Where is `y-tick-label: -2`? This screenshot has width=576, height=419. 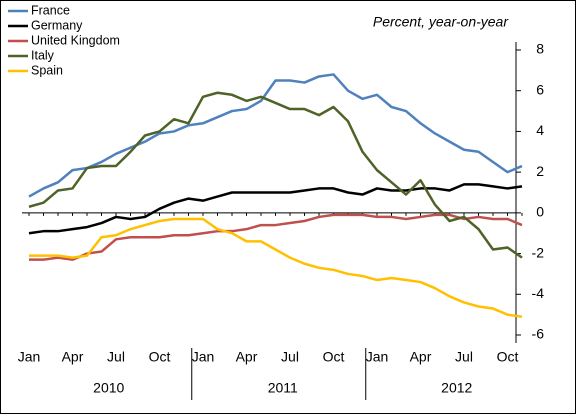
y-tick-label: -2 is located at coordinates (538, 252).